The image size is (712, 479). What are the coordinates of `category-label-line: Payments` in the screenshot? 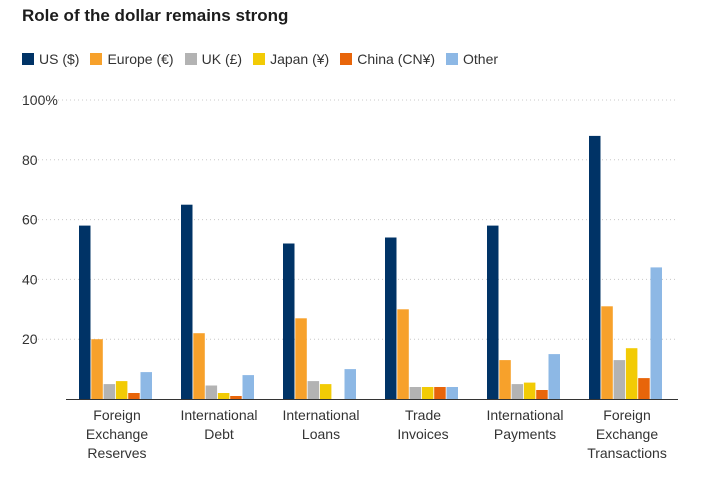 It's located at (525, 434).